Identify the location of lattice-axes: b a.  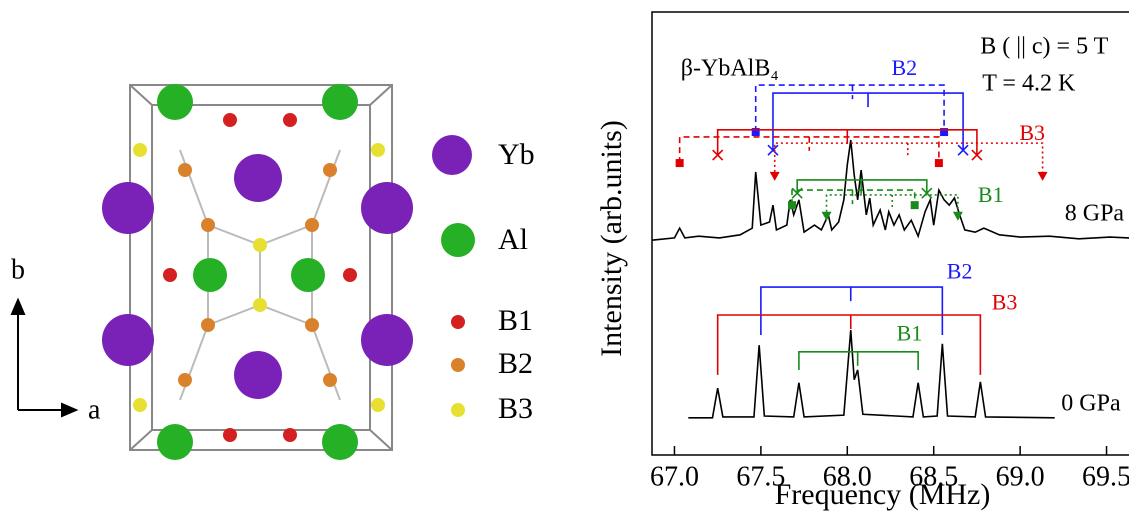
(55, 339).